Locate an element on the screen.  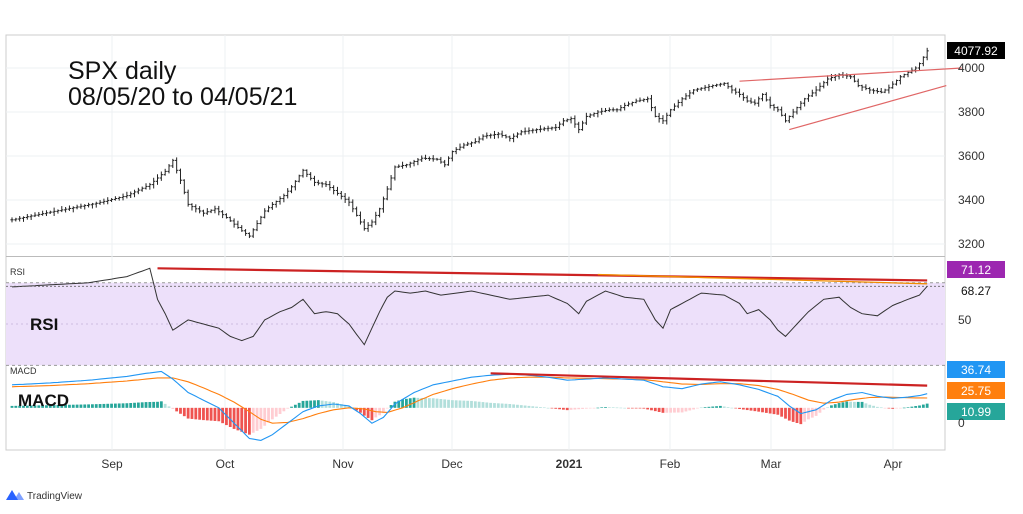
chart-title-line1: SPX daily is located at coordinates (122, 71).